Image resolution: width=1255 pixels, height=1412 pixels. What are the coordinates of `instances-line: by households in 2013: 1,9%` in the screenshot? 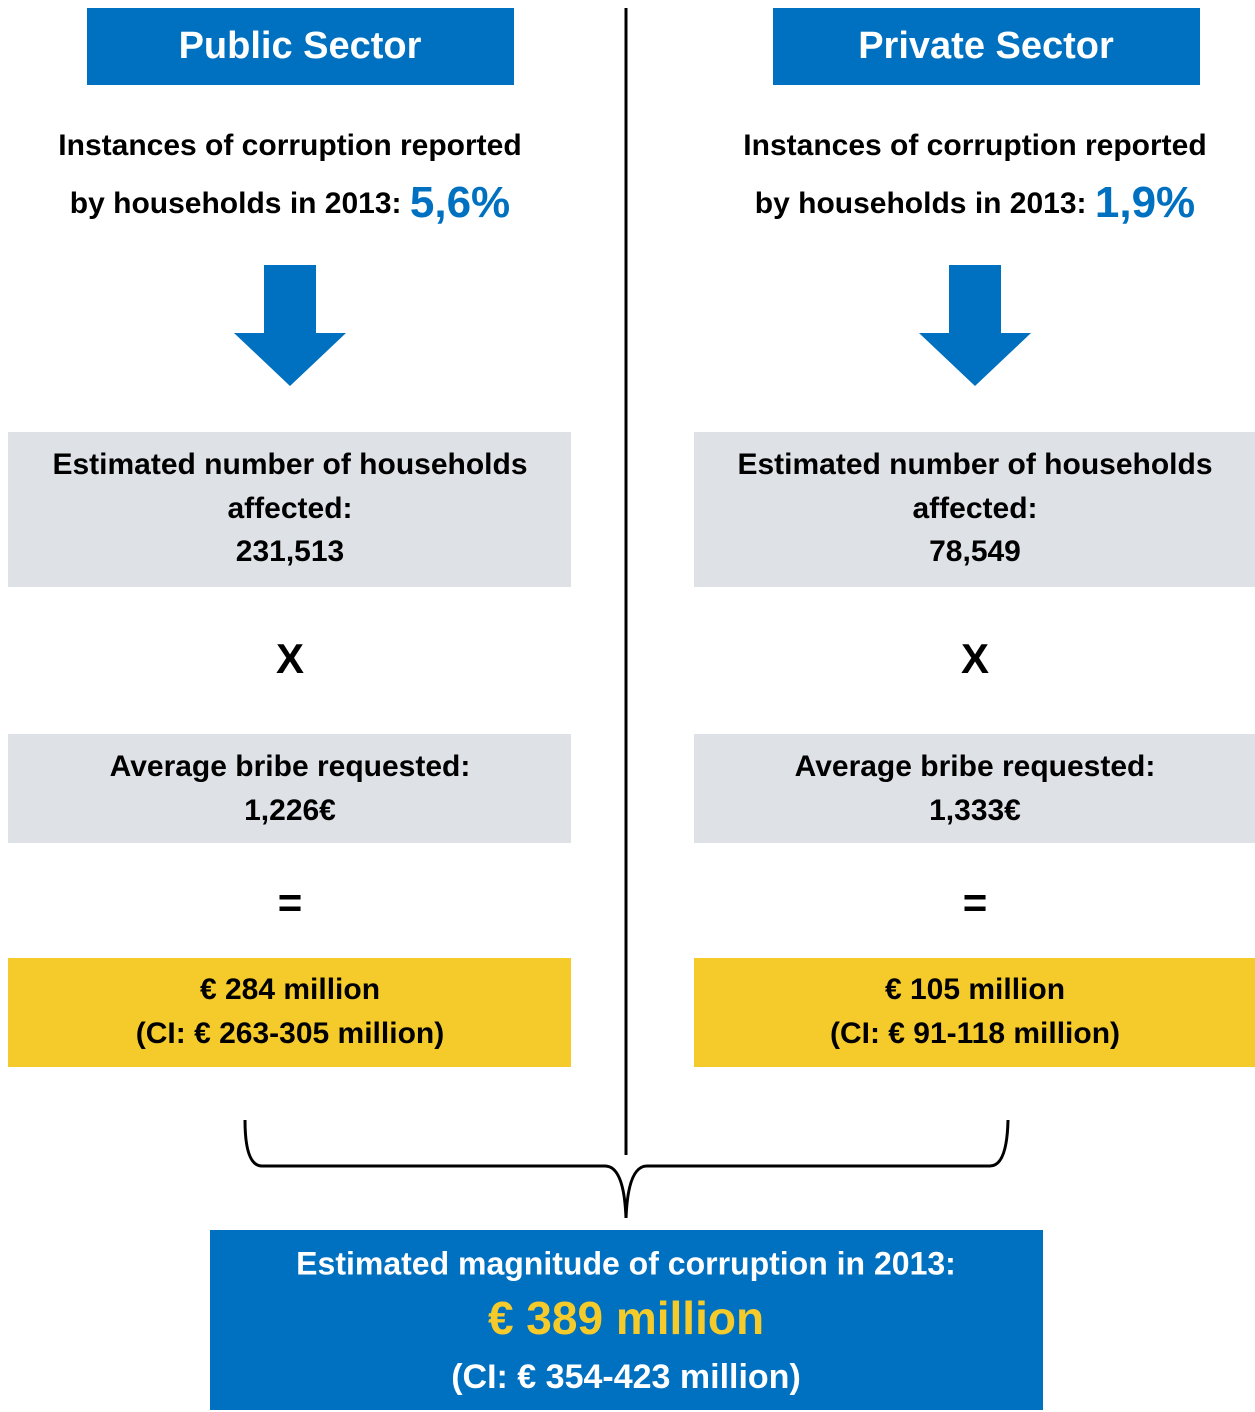 It's located at (975, 202).